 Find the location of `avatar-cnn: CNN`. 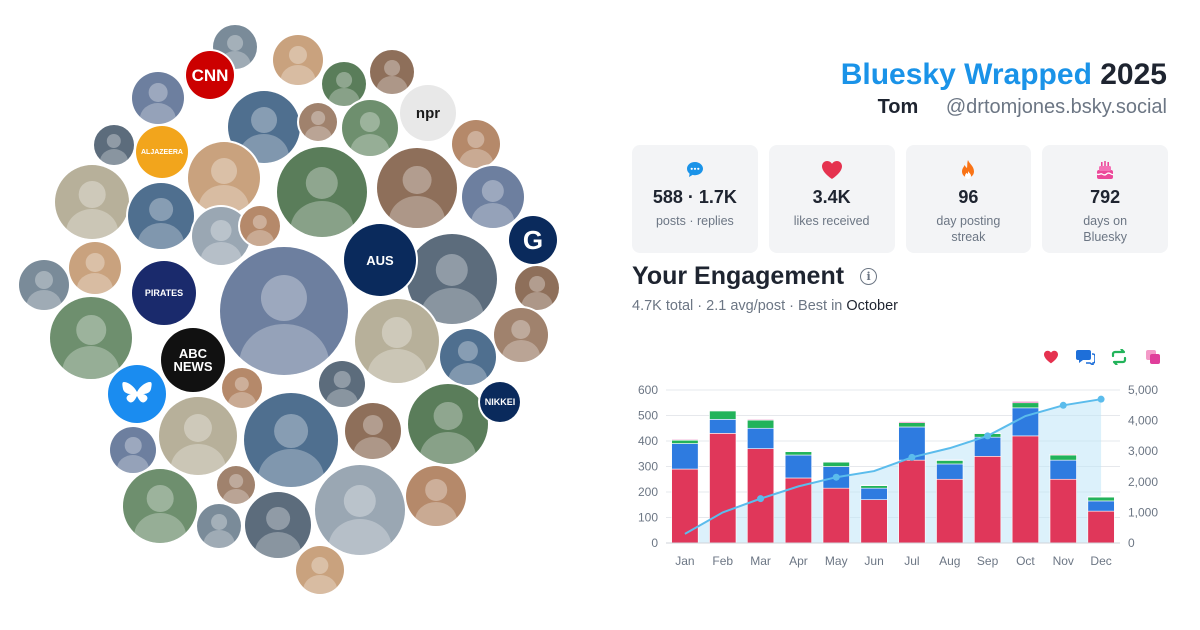

avatar-cnn: CNN is located at coordinates (210, 75).